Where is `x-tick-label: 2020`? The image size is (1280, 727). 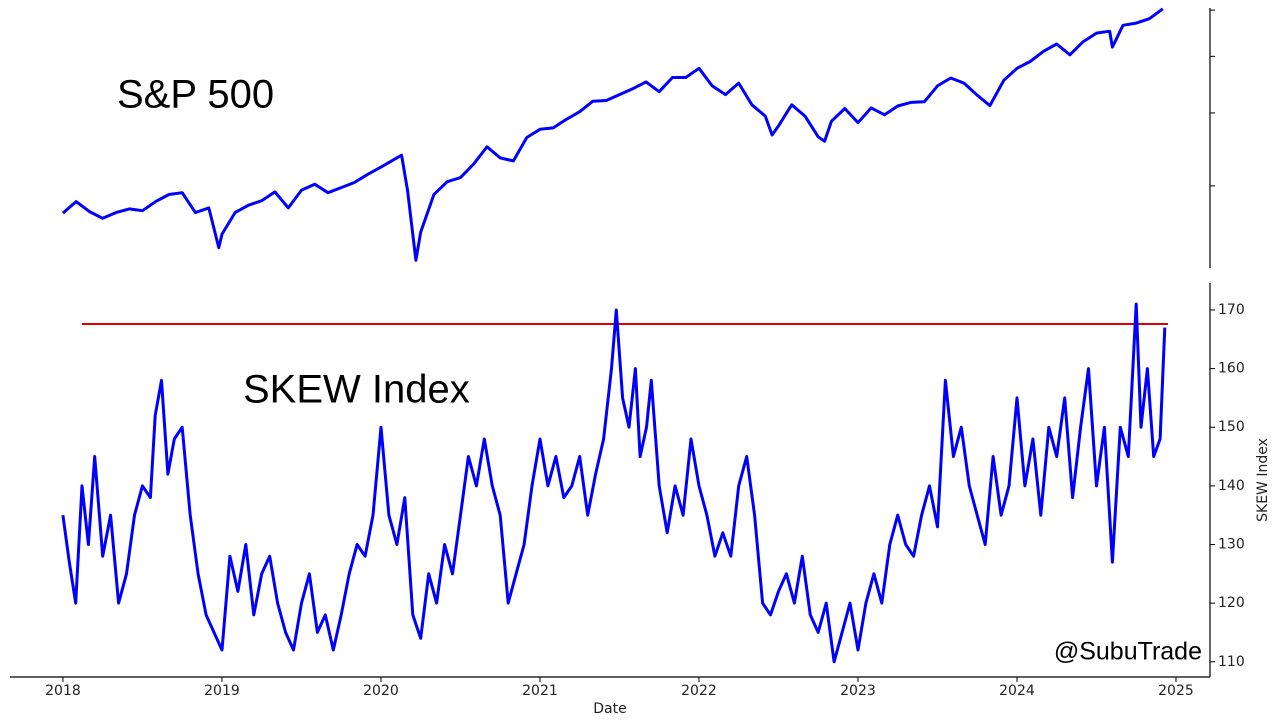
x-tick-label: 2020 is located at coordinates (381, 691).